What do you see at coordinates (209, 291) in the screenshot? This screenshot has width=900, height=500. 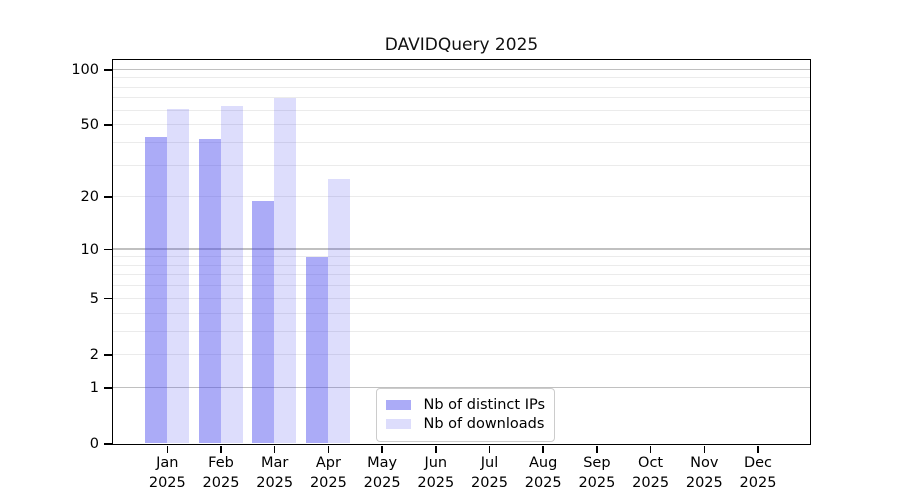 I see `bar-feb-s0` at bounding box center [209, 291].